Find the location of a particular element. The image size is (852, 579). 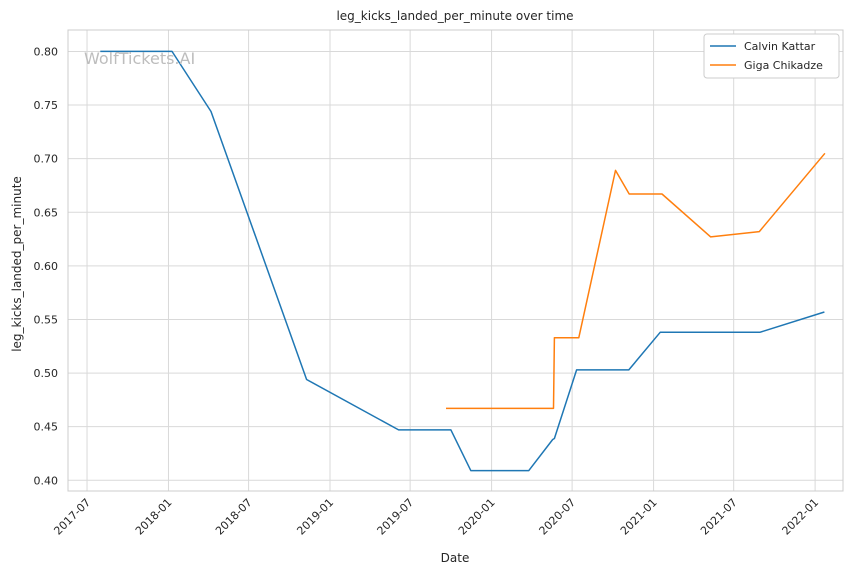

legend-label: Calvin Kattar is located at coordinates (780, 46).